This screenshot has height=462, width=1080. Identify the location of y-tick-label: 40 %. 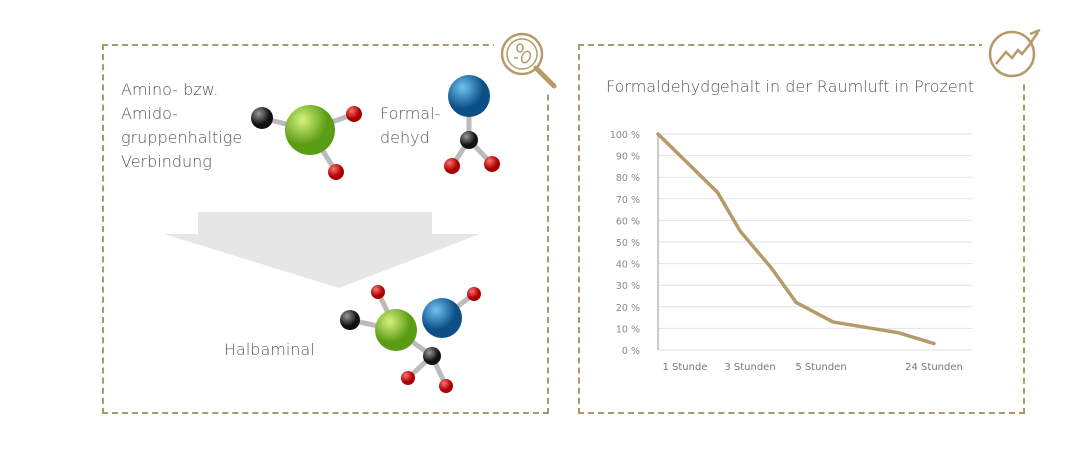
(628, 265).